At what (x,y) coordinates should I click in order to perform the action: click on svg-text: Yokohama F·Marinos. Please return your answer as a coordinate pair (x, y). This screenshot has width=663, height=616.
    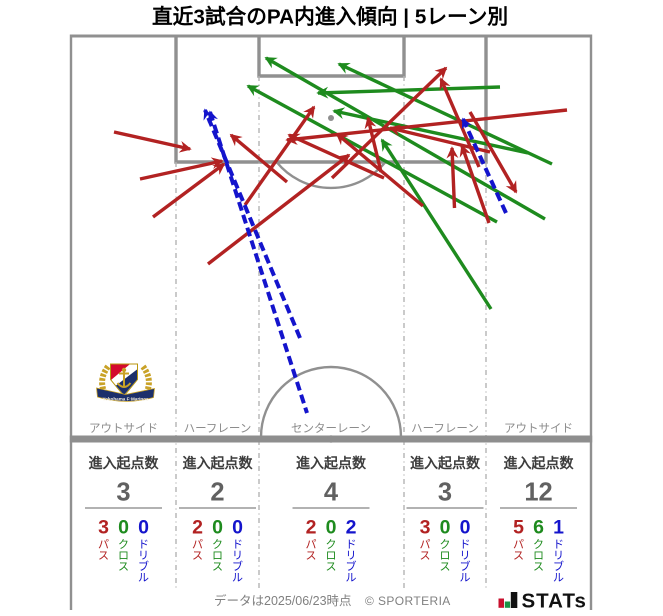
    Looking at the image, I should click on (125, 399).